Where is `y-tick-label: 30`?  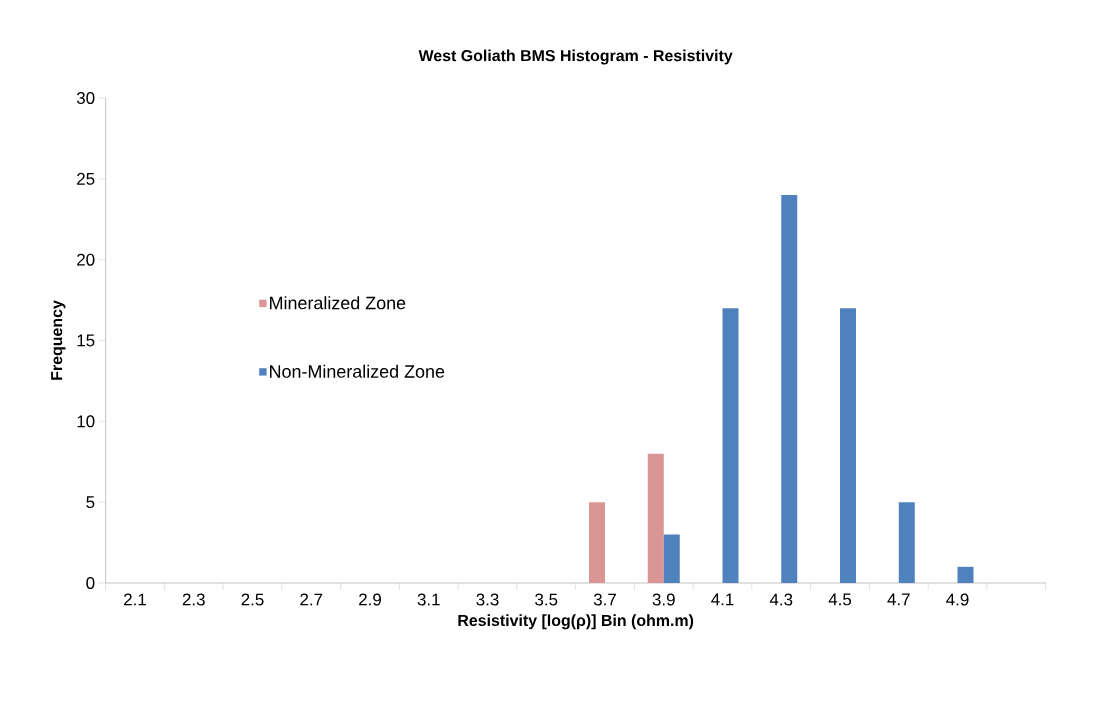
y-tick-label: 30 is located at coordinates (85, 98).